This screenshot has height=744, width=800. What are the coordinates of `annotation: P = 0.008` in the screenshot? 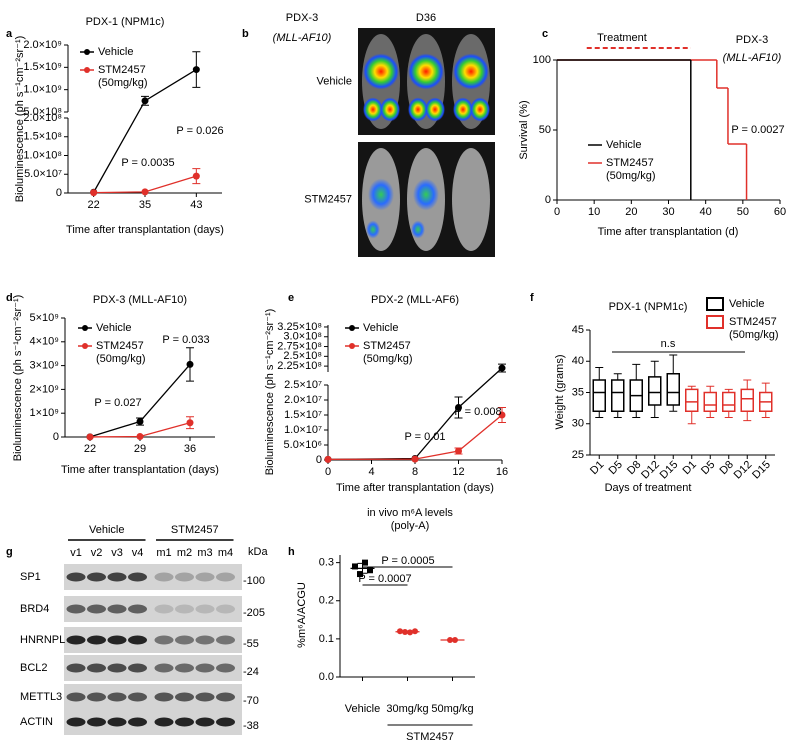 It's located at (477, 412).